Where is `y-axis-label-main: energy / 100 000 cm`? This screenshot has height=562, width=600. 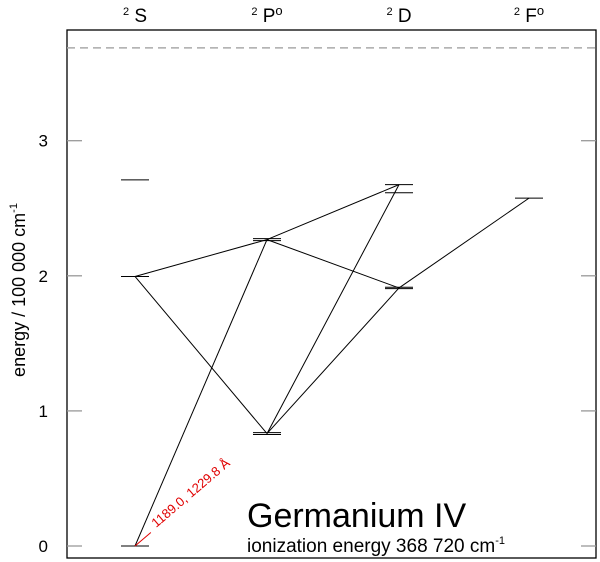
y-axis-label-main: energy / 100 000 cm is located at coordinates (19, 295).